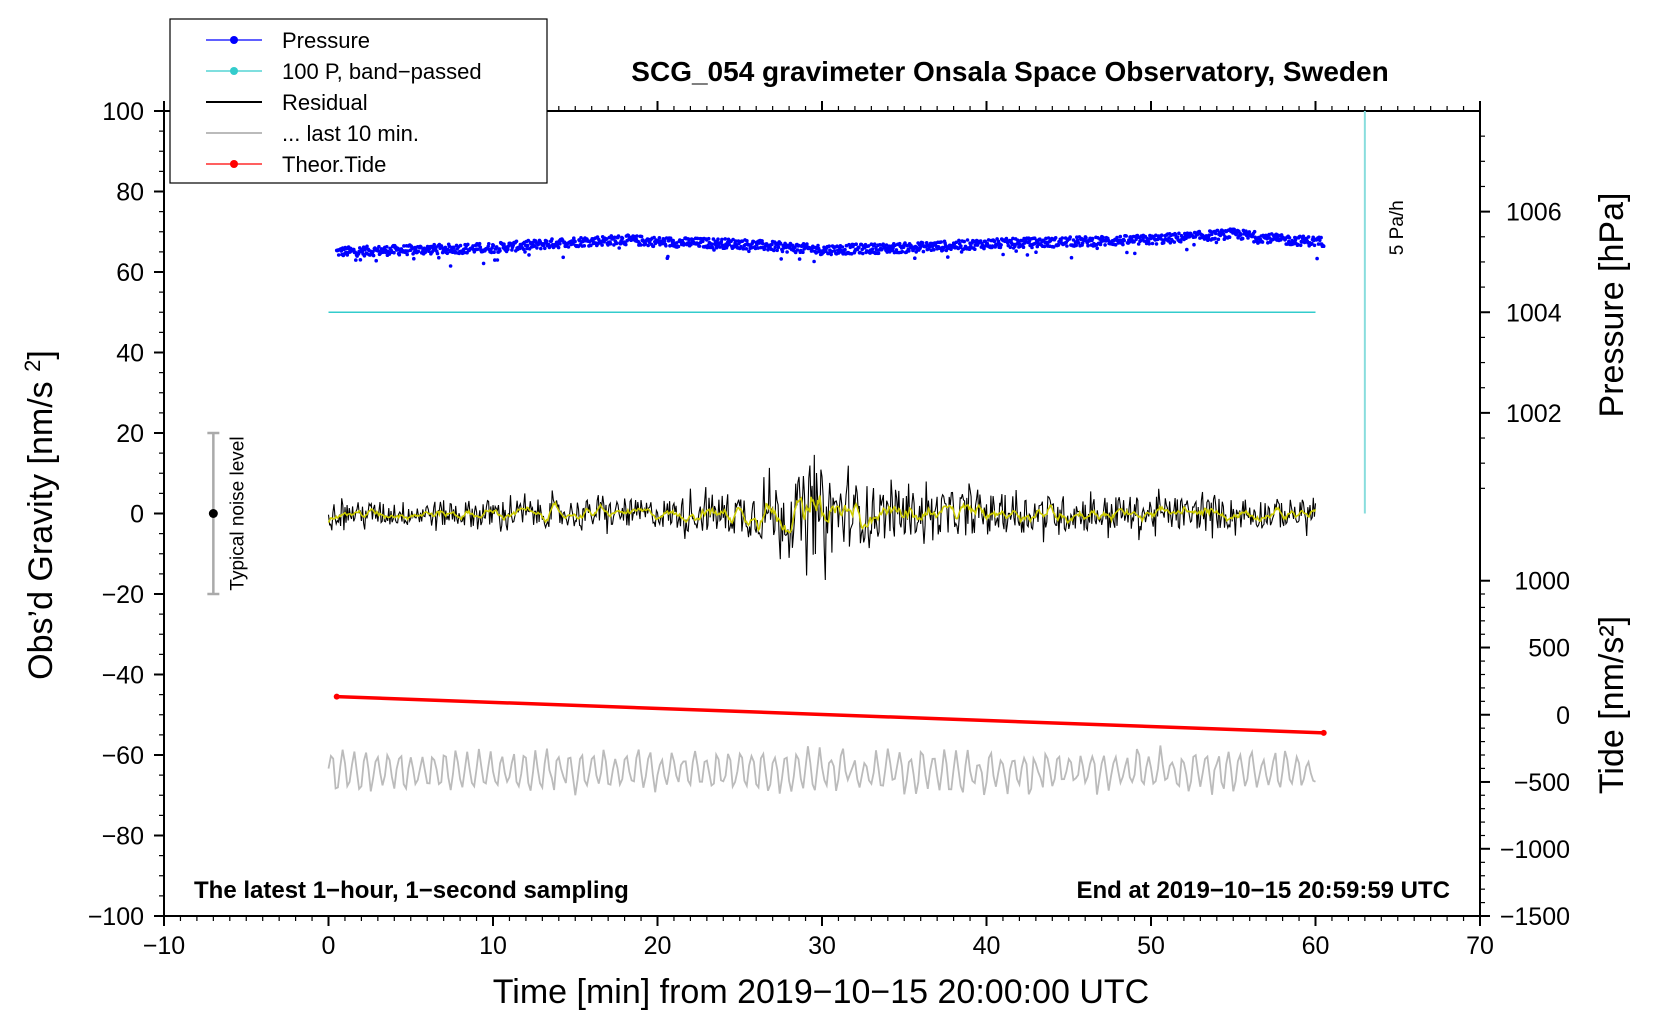 The height and width of the screenshot is (1020, 1660). Describe the element at coordinates (329, 946) in the screenshot. I see `x-tick-label: 0` at that location.